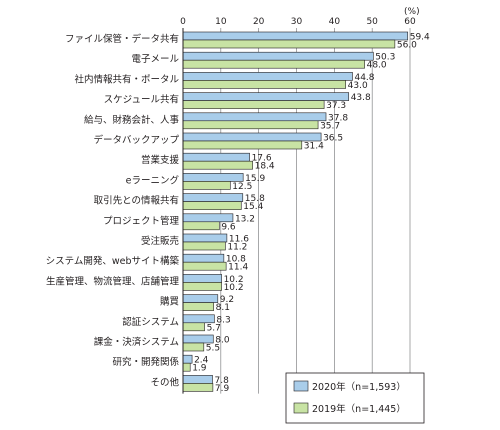 The height and width of the screenshot is (430, 500). Describe the element at coordinates (221, 22) in the screenshot. I see `x-tick-label: 10` at that location.